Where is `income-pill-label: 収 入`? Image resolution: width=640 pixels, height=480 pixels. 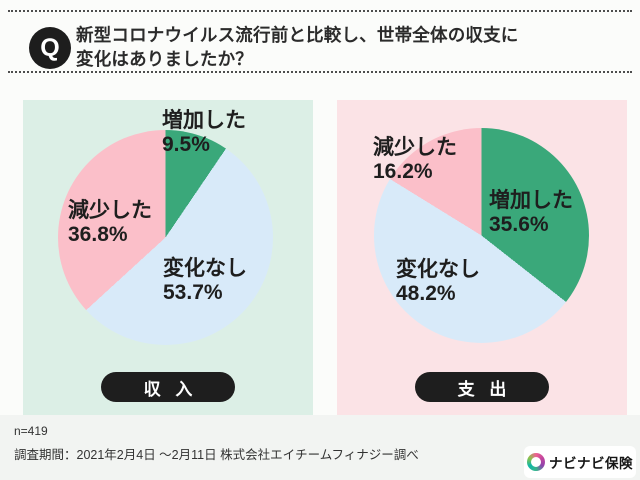 income-pill-label: 収 入 is located at coordinates (170, 389).